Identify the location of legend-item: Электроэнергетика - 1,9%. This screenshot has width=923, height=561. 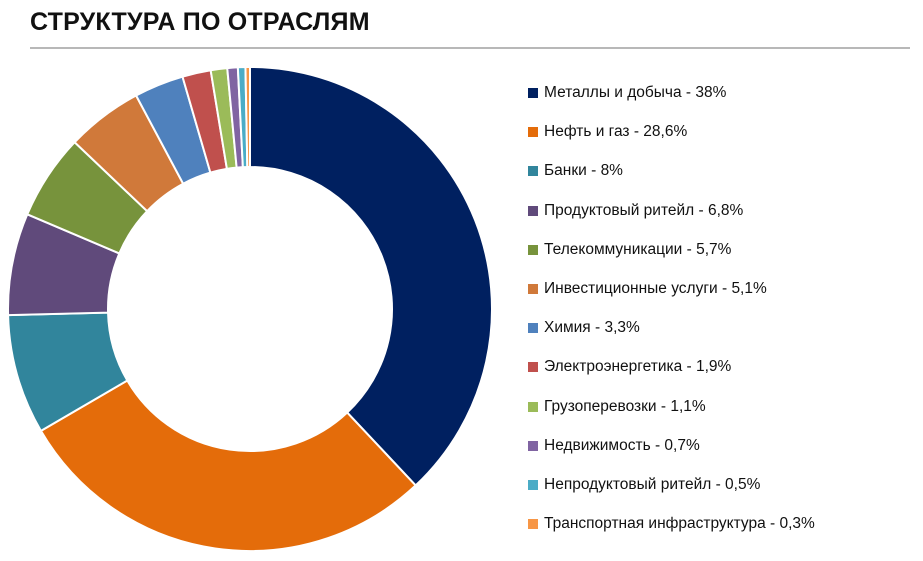
(629, 367).